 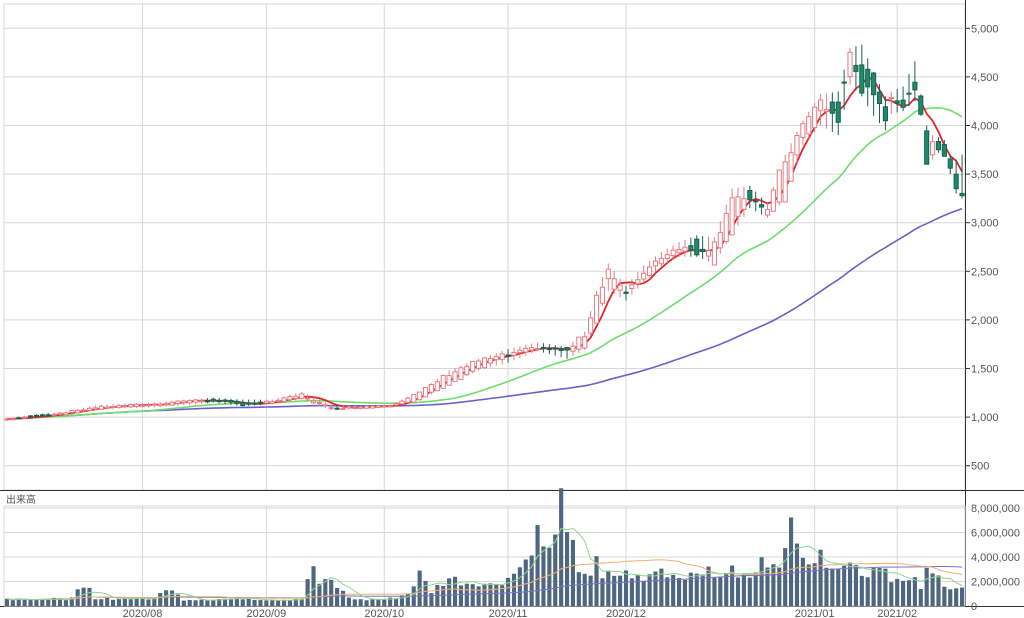 I want to click on x-tick-label: 2020/10, so click(x=384, y=613).